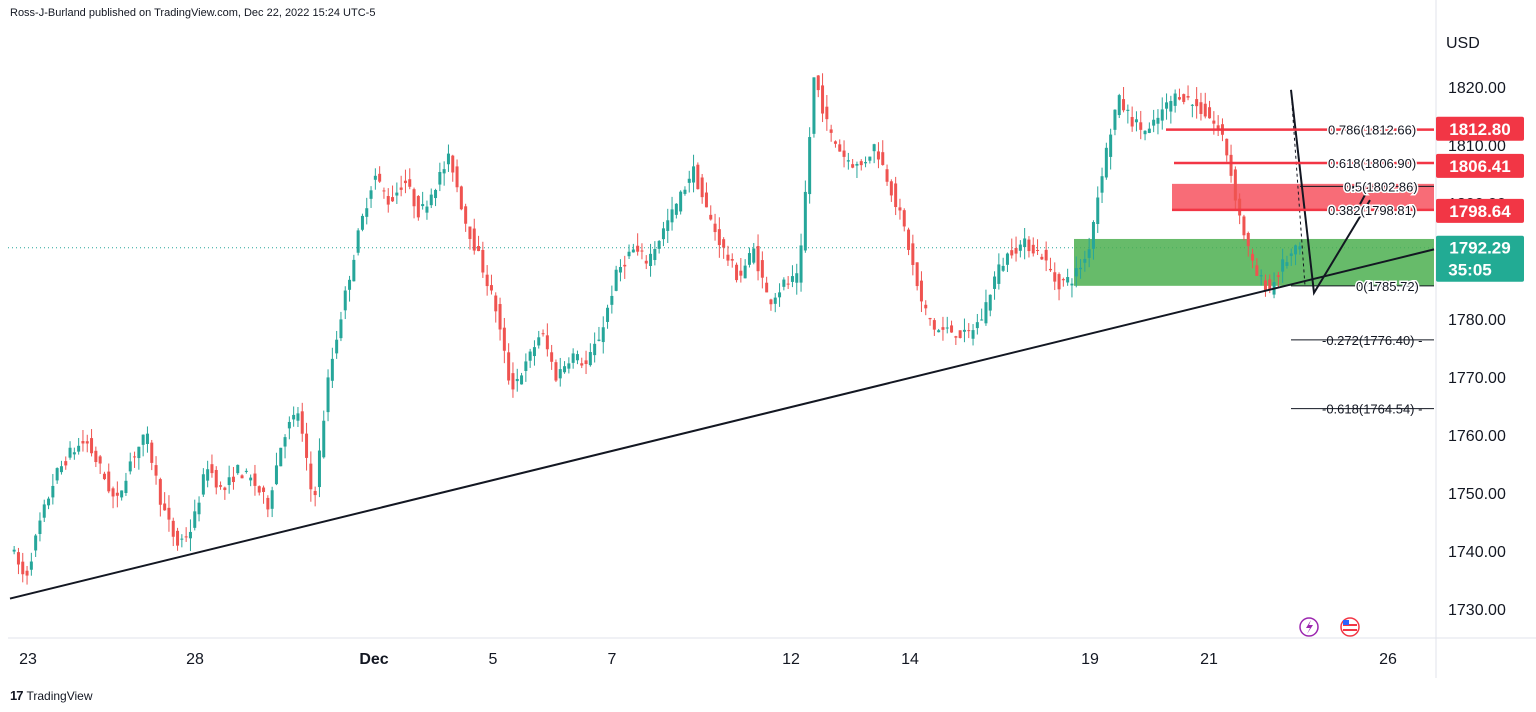  I want to click on x-tick-label: 26, so click(1388, 659).